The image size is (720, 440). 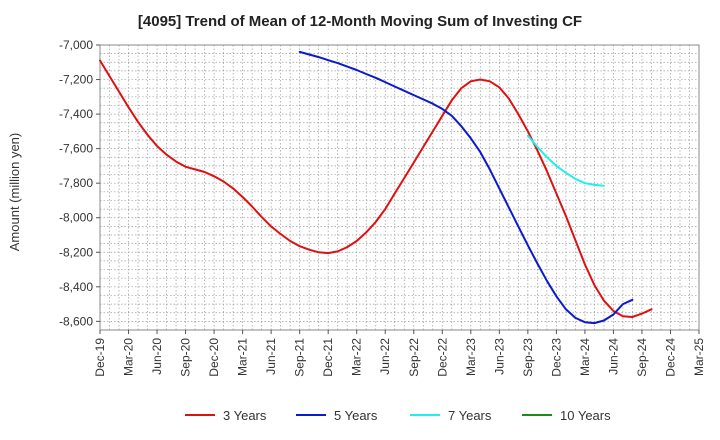 What do you see at coordinates (442, 357) in the screenshot?
I see `x-tick-label: Dec-22` at bounding box center [442, 357].